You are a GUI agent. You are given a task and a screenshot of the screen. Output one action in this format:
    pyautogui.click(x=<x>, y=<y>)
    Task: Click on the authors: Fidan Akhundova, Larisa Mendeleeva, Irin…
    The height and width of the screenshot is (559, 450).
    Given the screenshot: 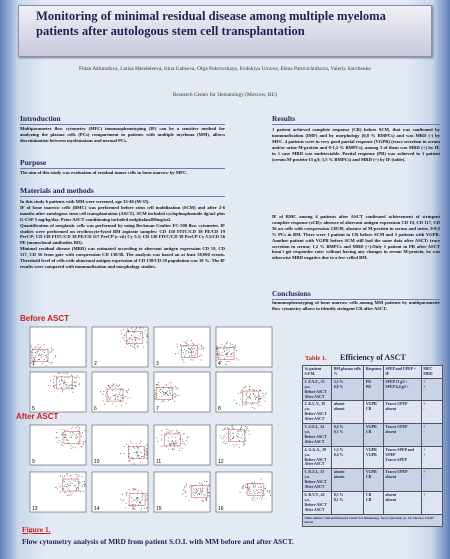 What is the action you would take?
    pyautogui.click(x=225, y=69)
    